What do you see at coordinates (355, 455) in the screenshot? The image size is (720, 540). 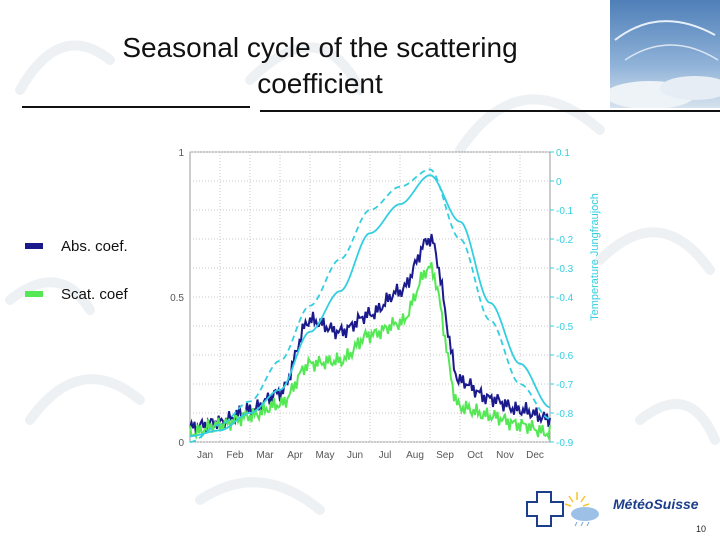 I see `x-tick-label: Jun` at bounding box center [355, 455].